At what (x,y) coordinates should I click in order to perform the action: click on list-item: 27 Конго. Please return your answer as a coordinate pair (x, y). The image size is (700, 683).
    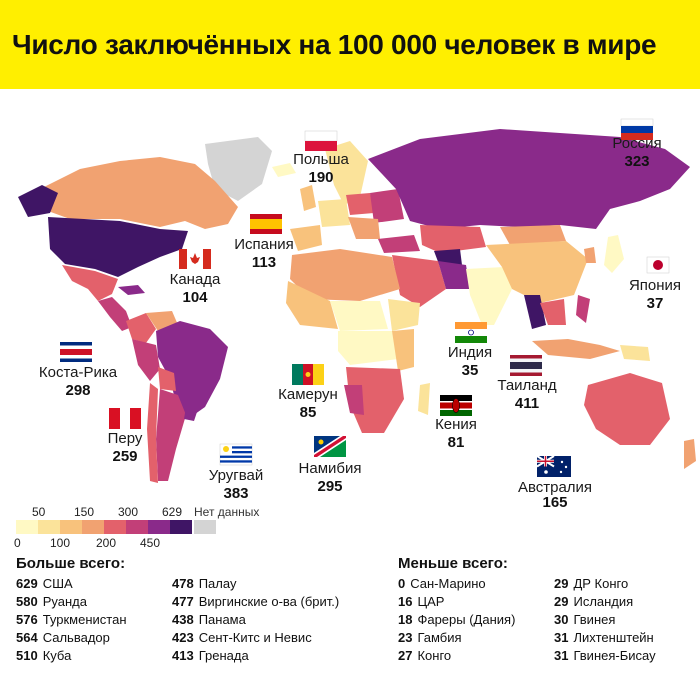
    Looking at the image, I should click on (456, 656).